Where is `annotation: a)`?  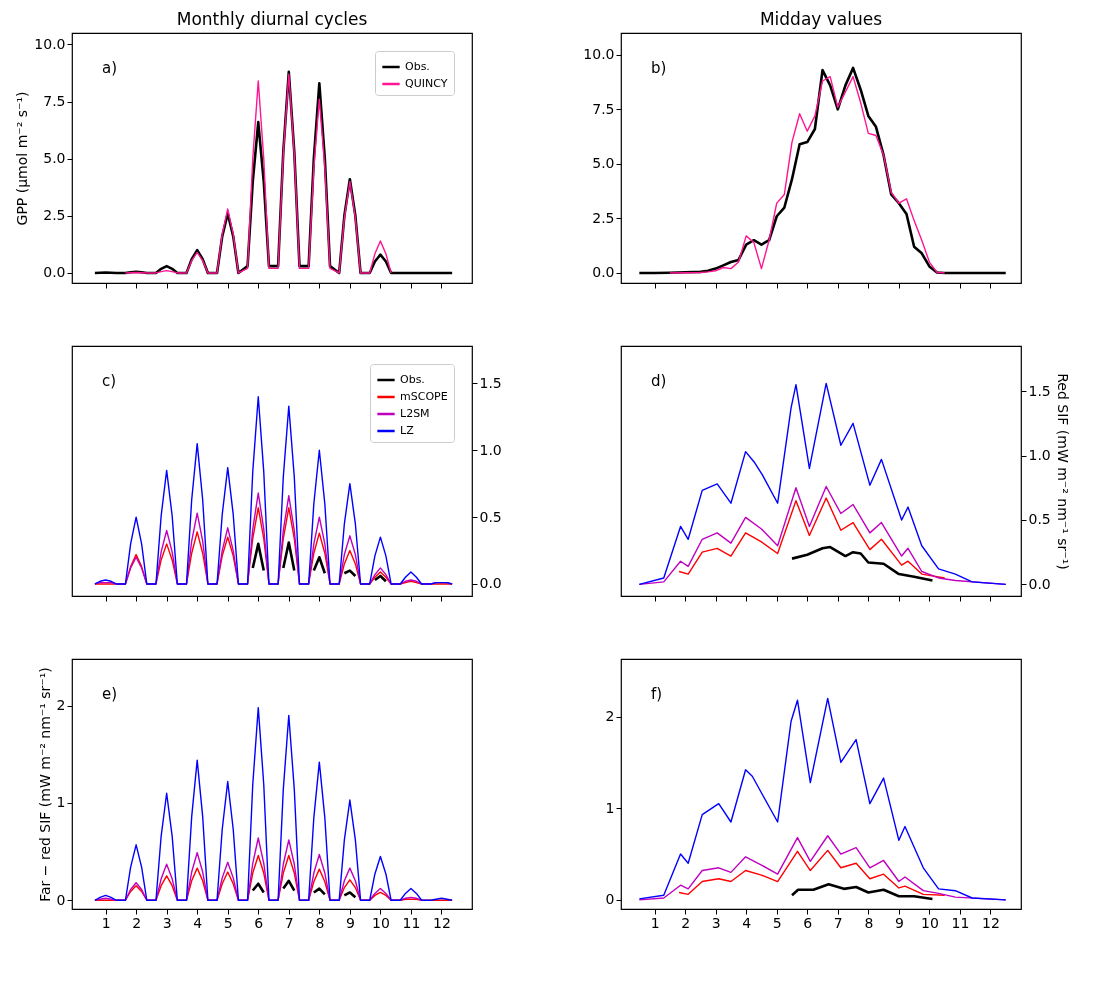 annotation: a) is located at coordinates (110, 68).